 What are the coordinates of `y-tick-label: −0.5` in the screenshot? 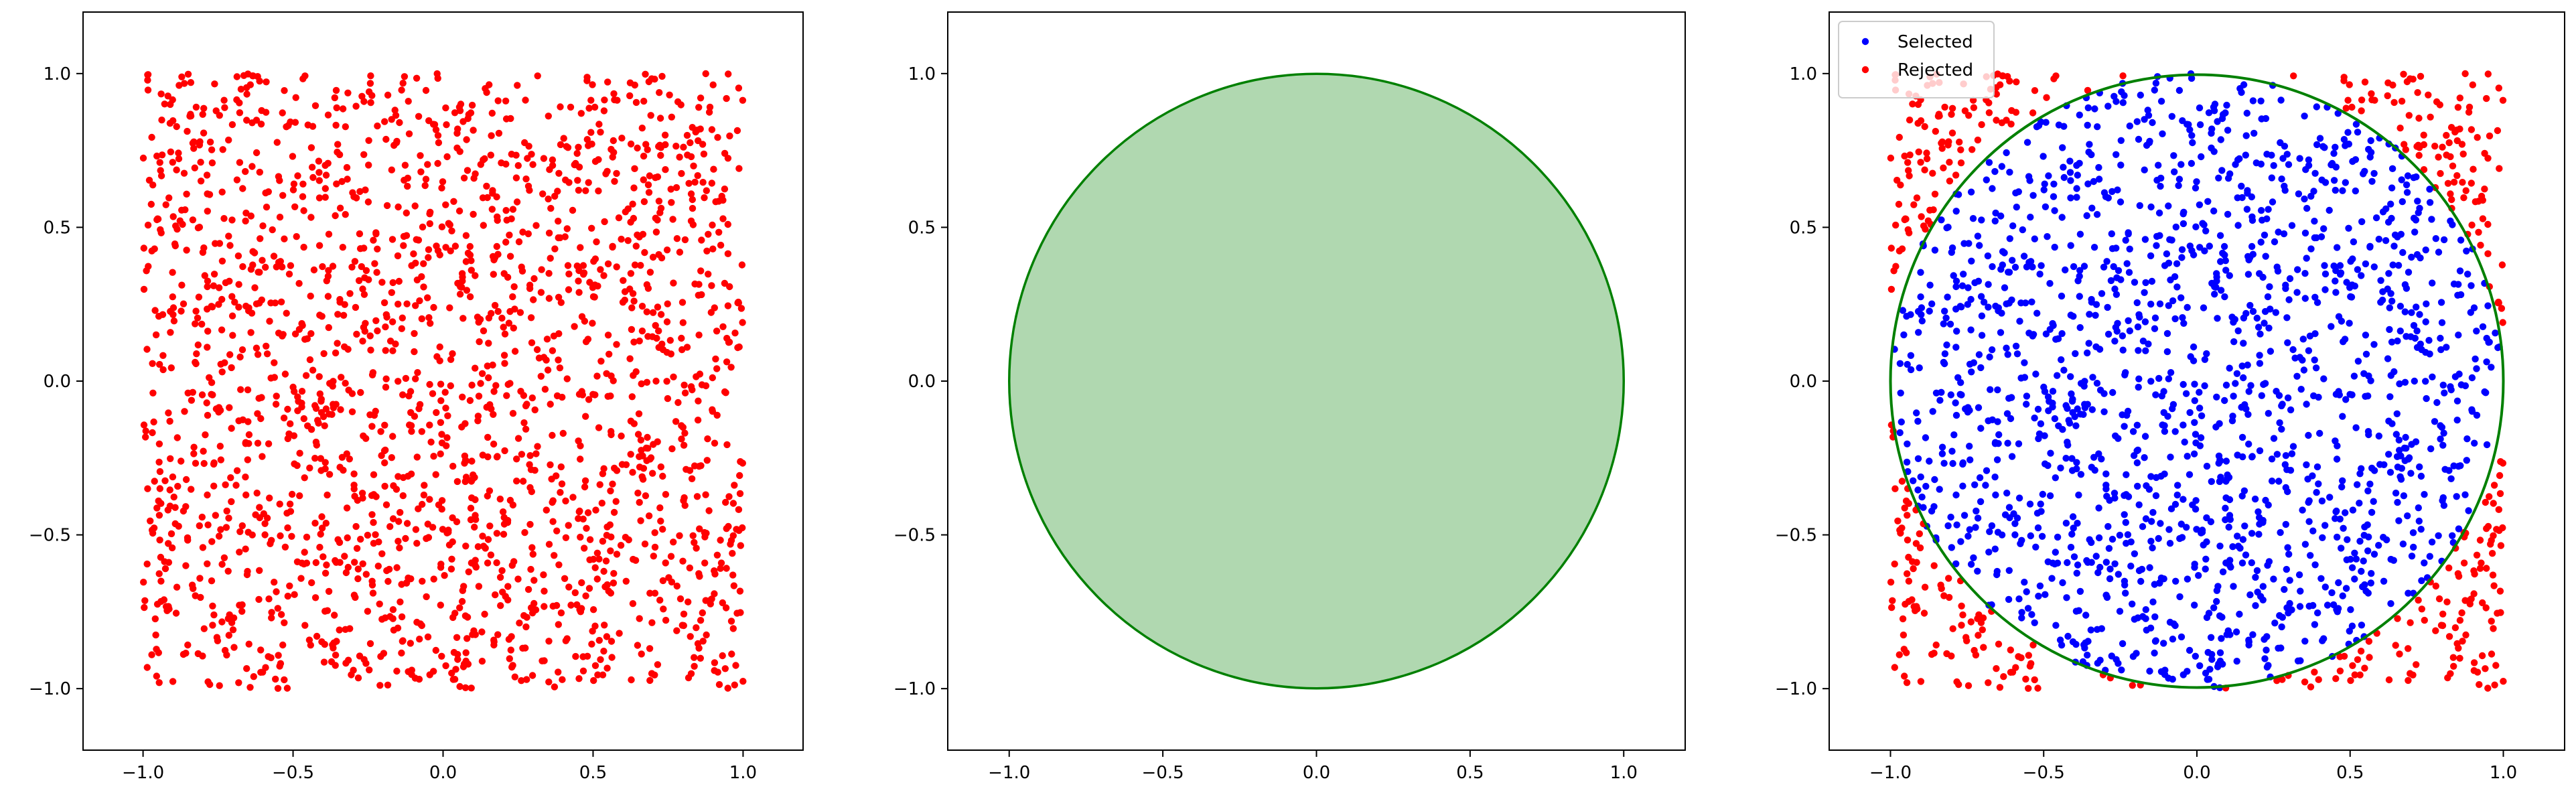 It's located at (914, 536).